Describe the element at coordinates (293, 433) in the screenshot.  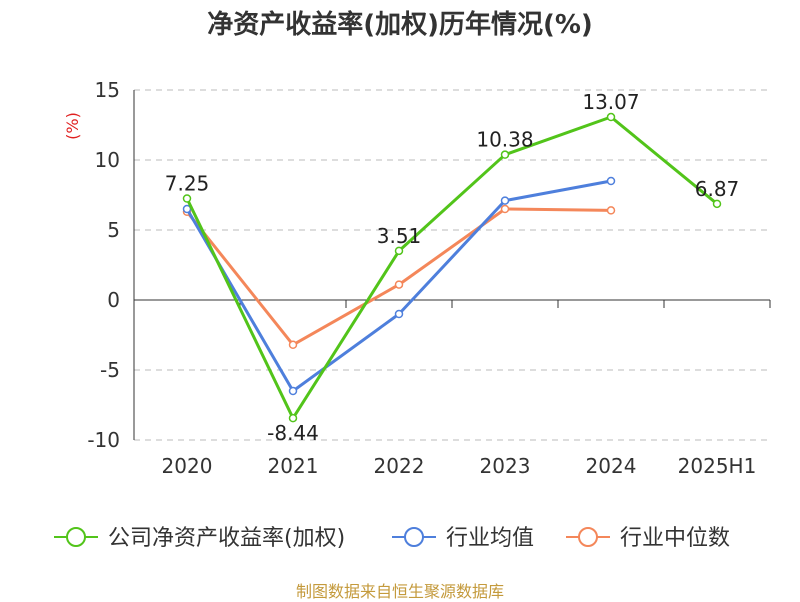
I see `data-label: -8.44` at that location.